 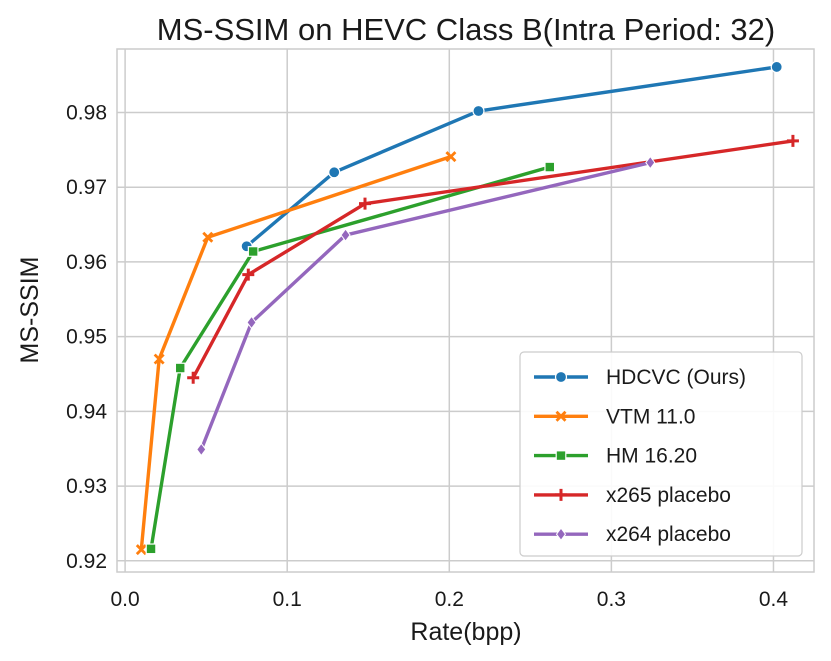 I want to click on y-tick-label: 0.97, so click(x=86, y=187).